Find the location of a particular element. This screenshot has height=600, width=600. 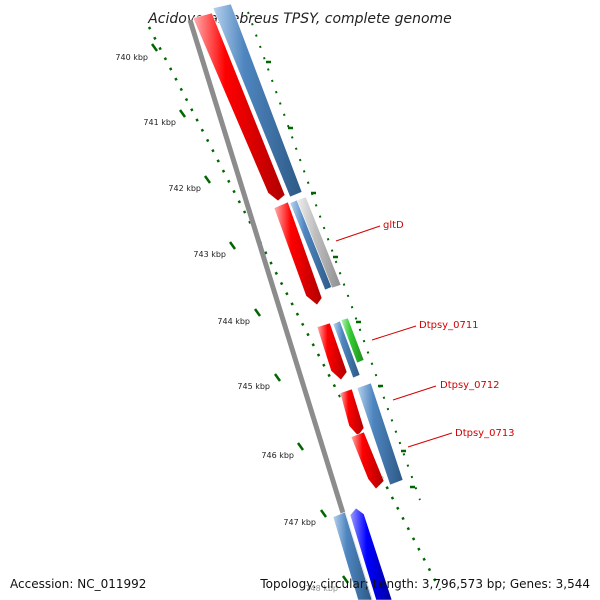

gene-label: Dtpsy_0713 is located at coordinates (485, 433).